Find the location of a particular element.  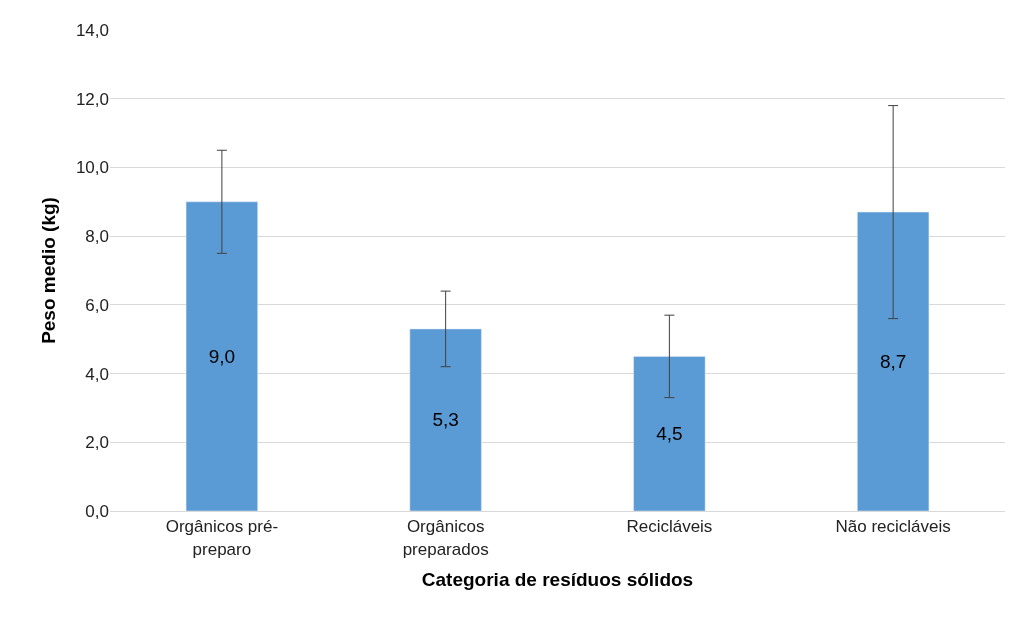

y-tick-label: 4,0 is located at coordinates (97, 374).